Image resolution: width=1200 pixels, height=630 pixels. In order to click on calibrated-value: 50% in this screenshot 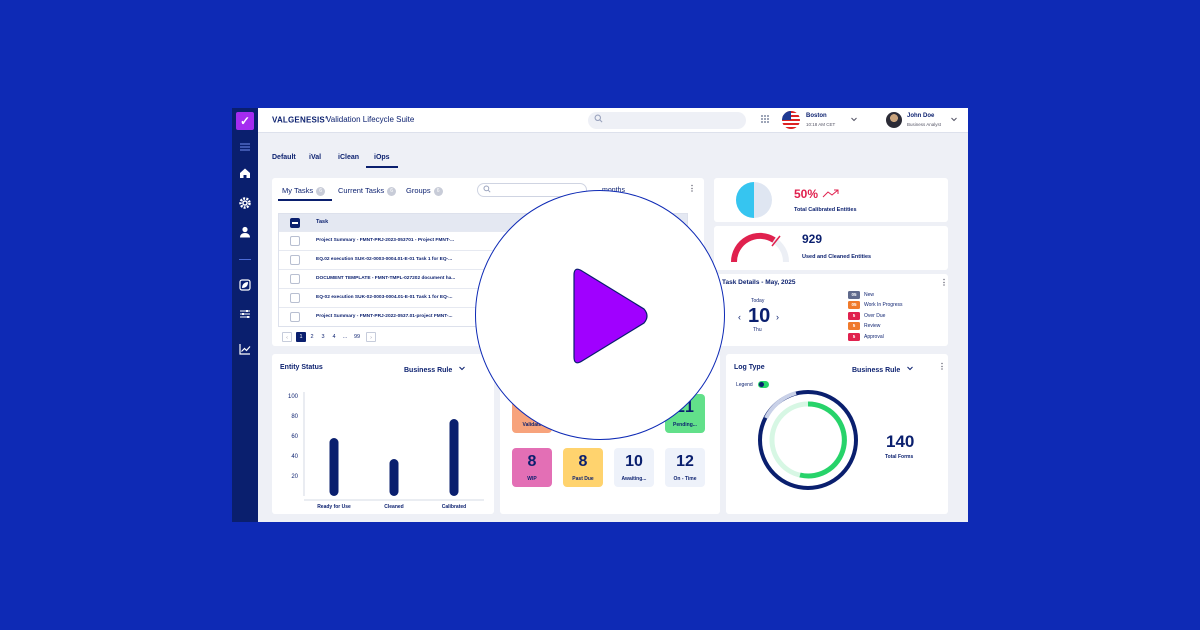, I will do `click(806, 194)`.